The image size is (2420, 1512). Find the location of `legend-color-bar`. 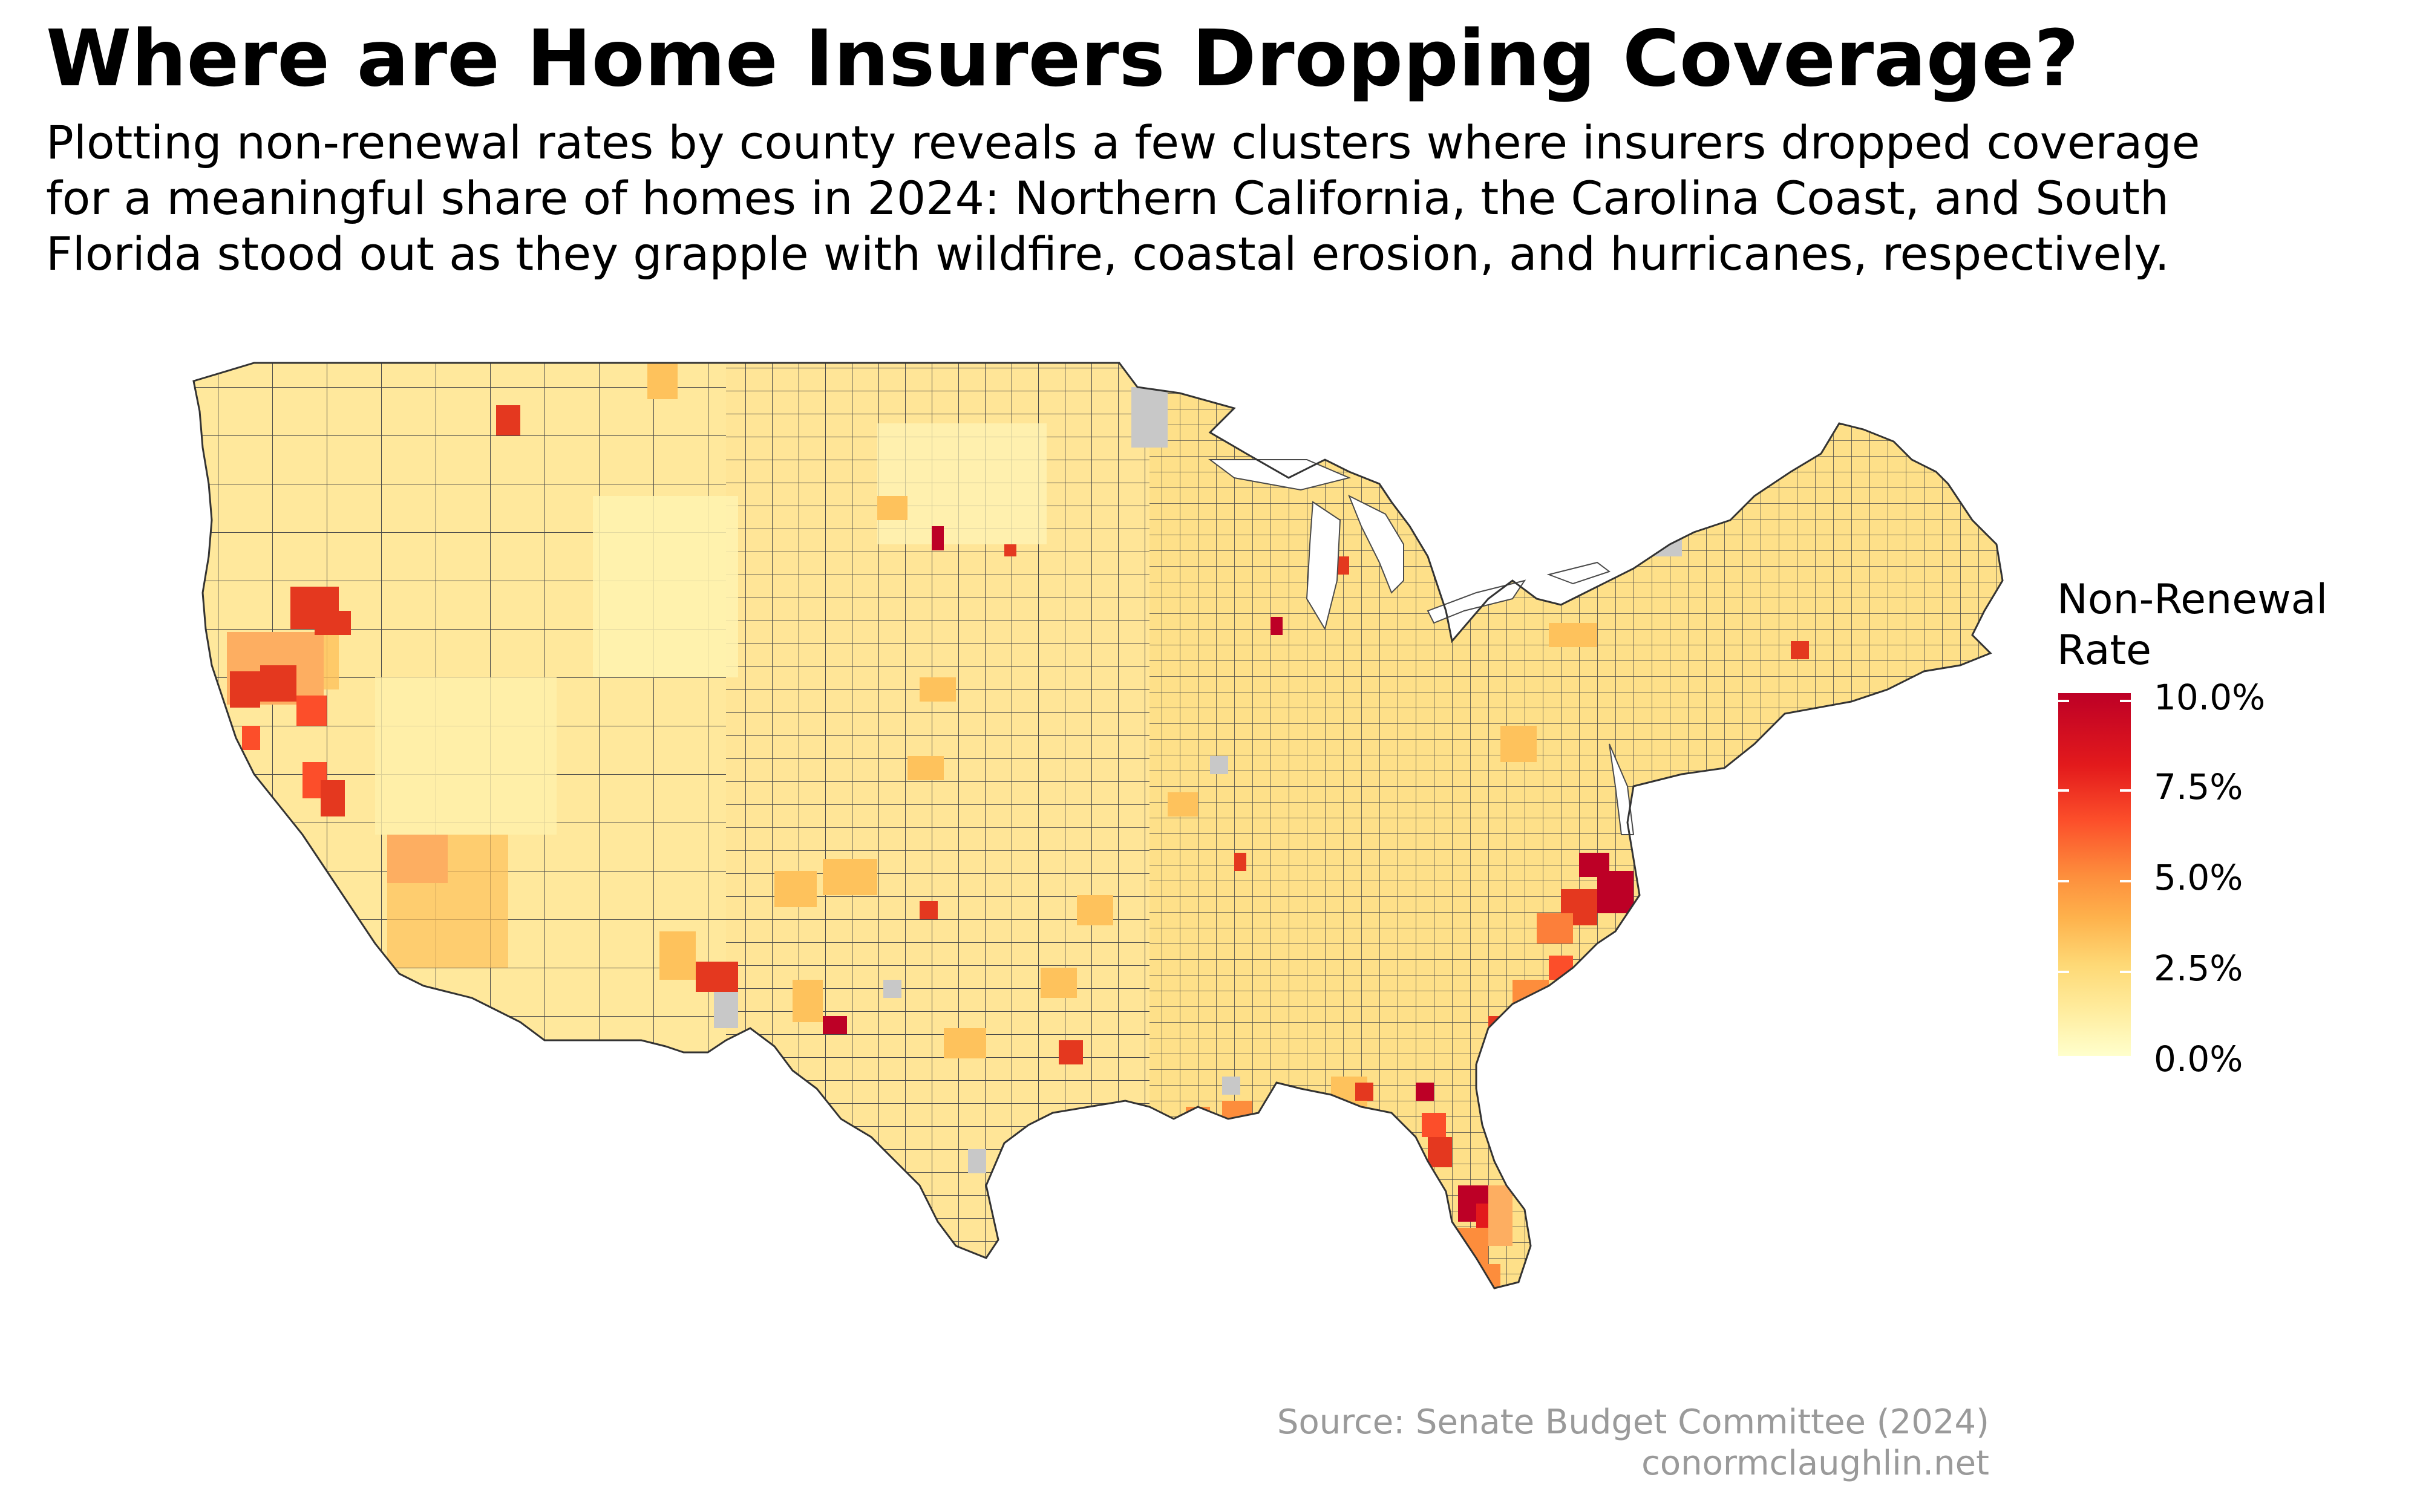

legend-color-bar is located at coordinates (2094, 874).